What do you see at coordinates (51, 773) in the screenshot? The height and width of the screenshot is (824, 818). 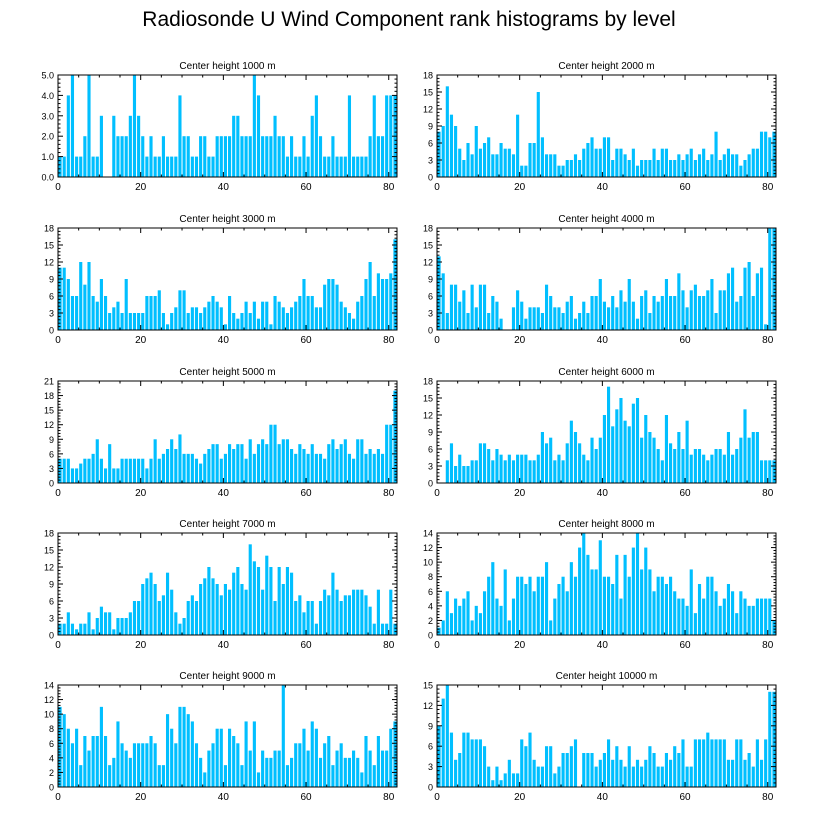 I see `y-tick-label: 2` at bounding box center [51, 773].